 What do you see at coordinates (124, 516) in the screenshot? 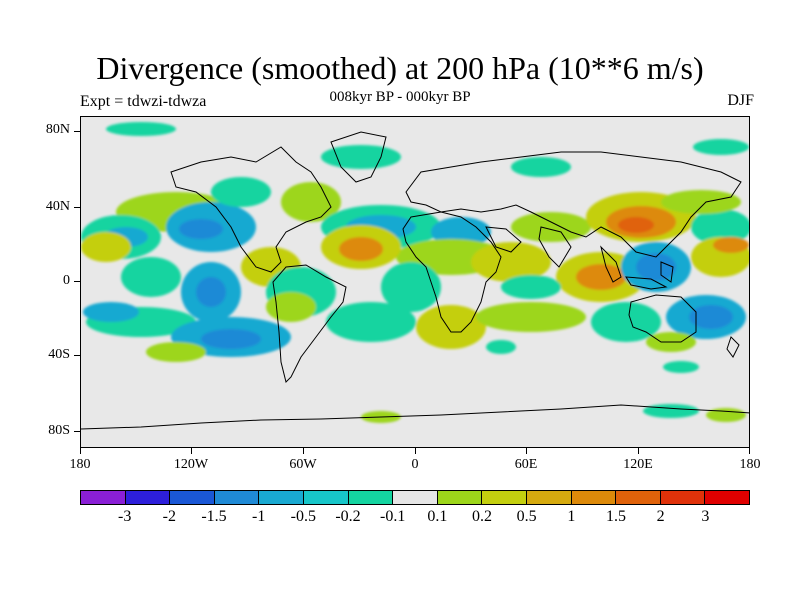
I see `colorbar-label: -3` at bounding box center [124, 516].